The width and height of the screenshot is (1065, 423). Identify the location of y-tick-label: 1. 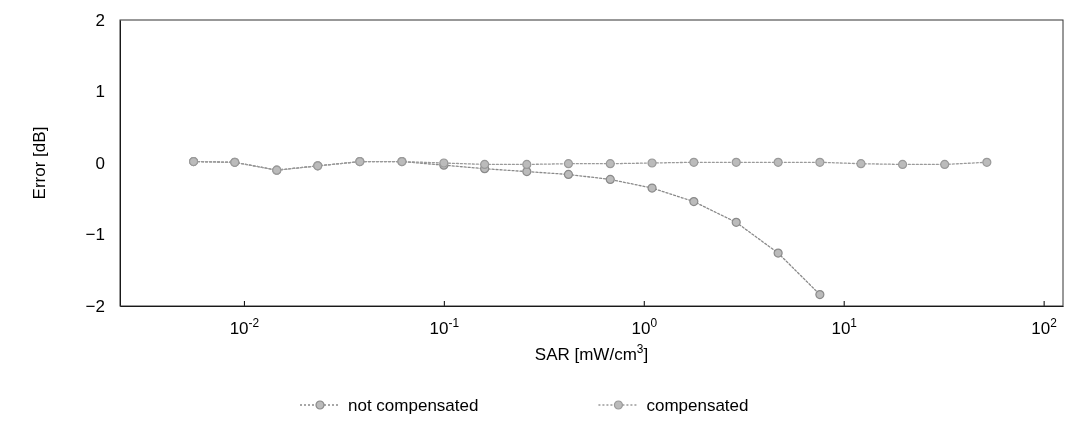
(100, 92).